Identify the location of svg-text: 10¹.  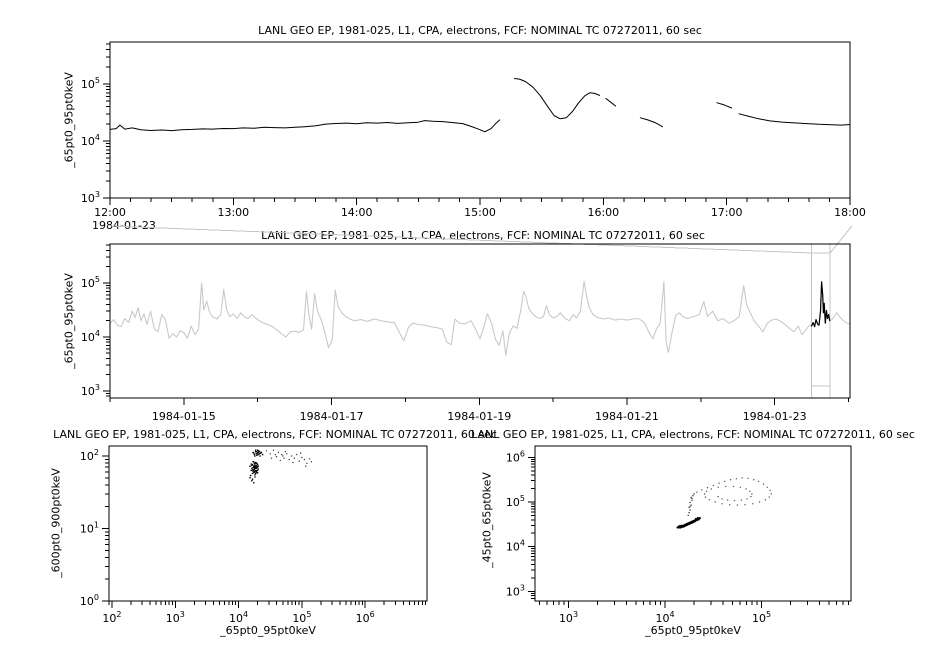
(89, 528).